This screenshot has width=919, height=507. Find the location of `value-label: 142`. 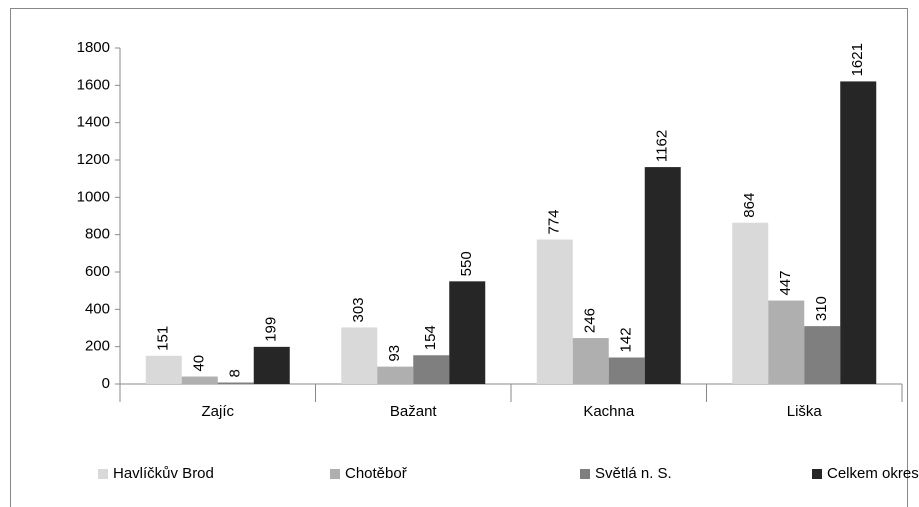

value-label: 142 is located at coordinates (626, 339).